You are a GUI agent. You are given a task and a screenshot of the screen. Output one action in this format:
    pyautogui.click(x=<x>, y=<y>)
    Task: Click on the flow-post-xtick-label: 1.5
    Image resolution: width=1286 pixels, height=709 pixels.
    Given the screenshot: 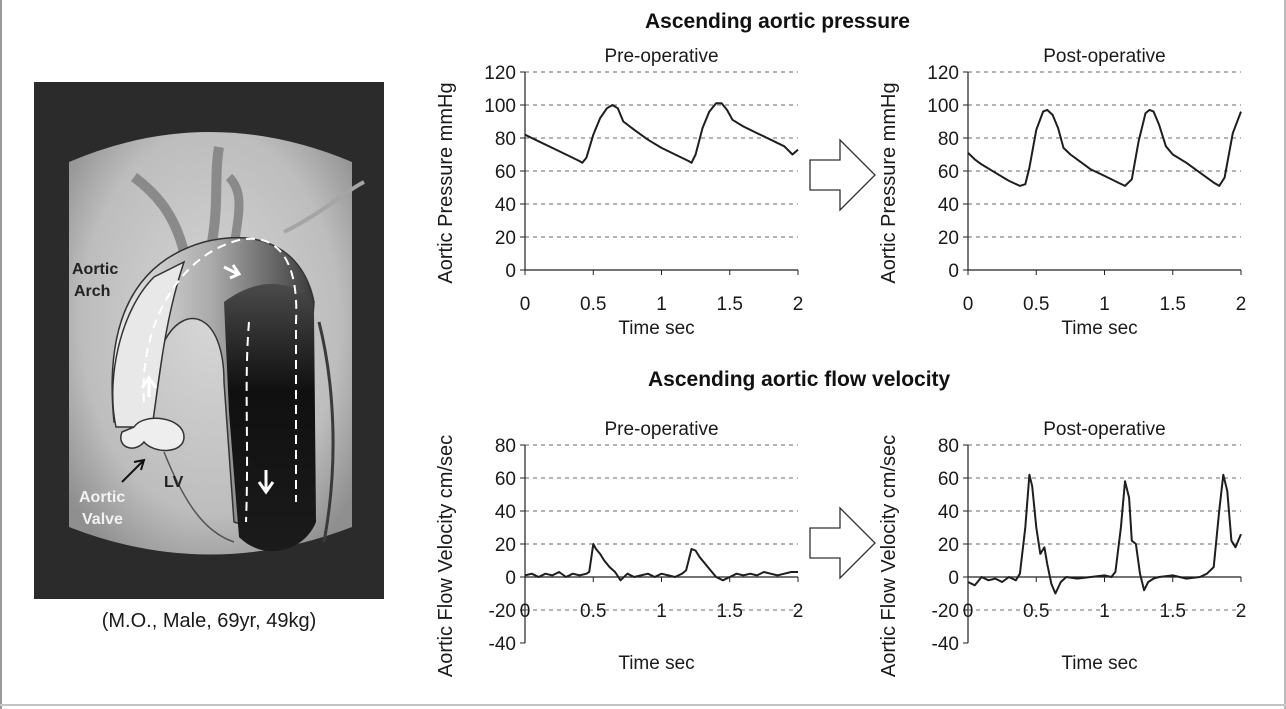 What is the action you would take?
    pyautogui.click(x=1173, y=611)
    